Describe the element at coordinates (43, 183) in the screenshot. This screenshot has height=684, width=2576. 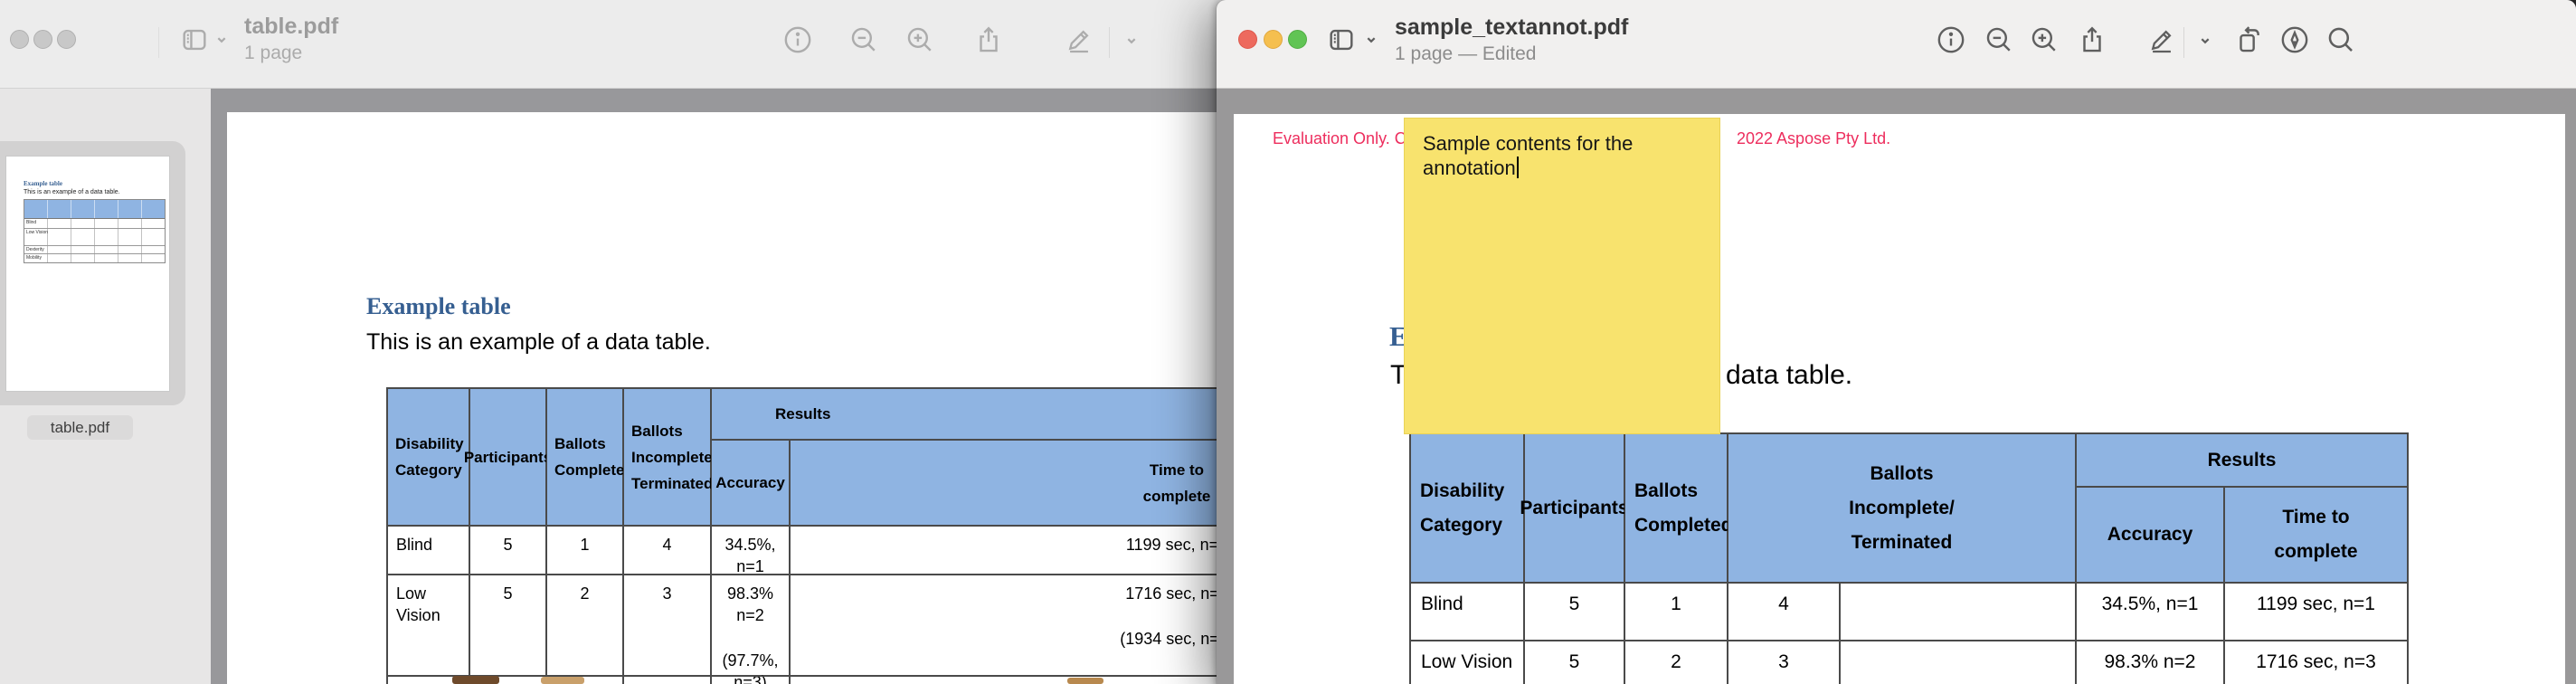
I see `thumb-heading: Example table` at that location.